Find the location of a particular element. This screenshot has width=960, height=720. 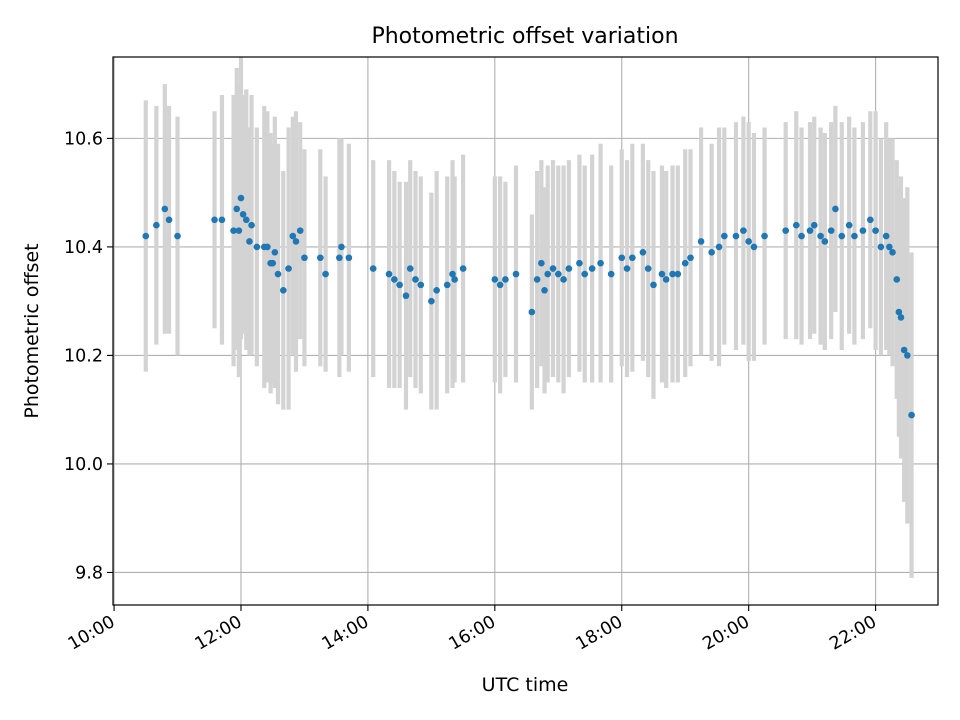

x-axis-label: UTC time is located at coordinates (525, 685).